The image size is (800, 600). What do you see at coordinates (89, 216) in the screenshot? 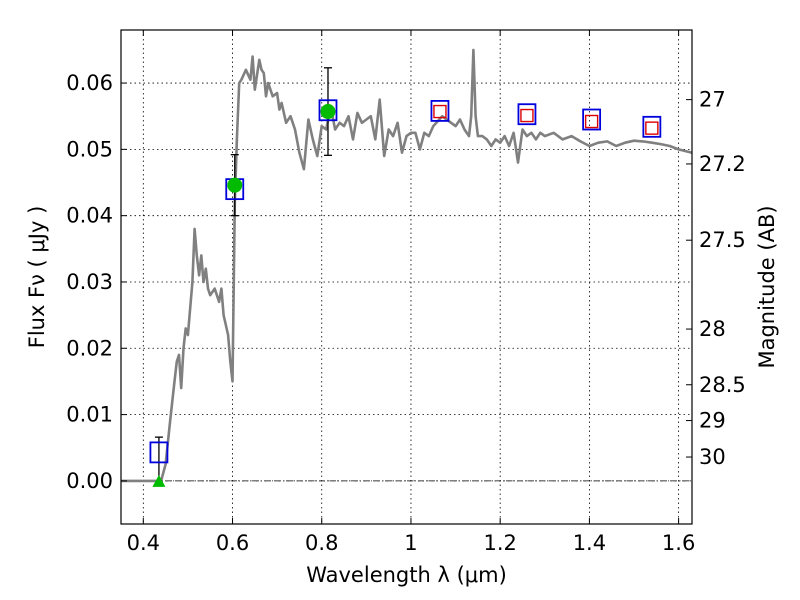
I see `y-tick-label: 0.04` at bounding box center [89, 216].